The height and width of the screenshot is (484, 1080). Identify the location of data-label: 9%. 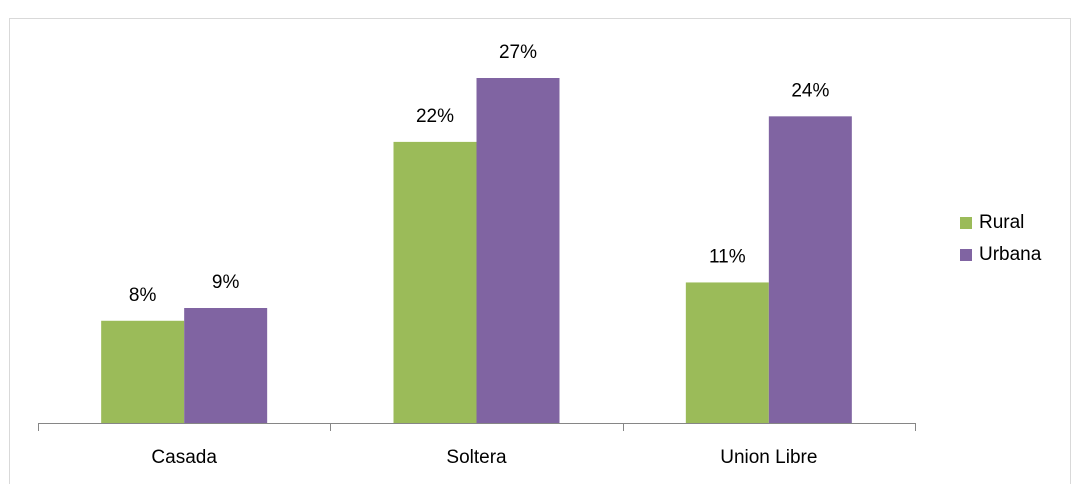
(226, 282).